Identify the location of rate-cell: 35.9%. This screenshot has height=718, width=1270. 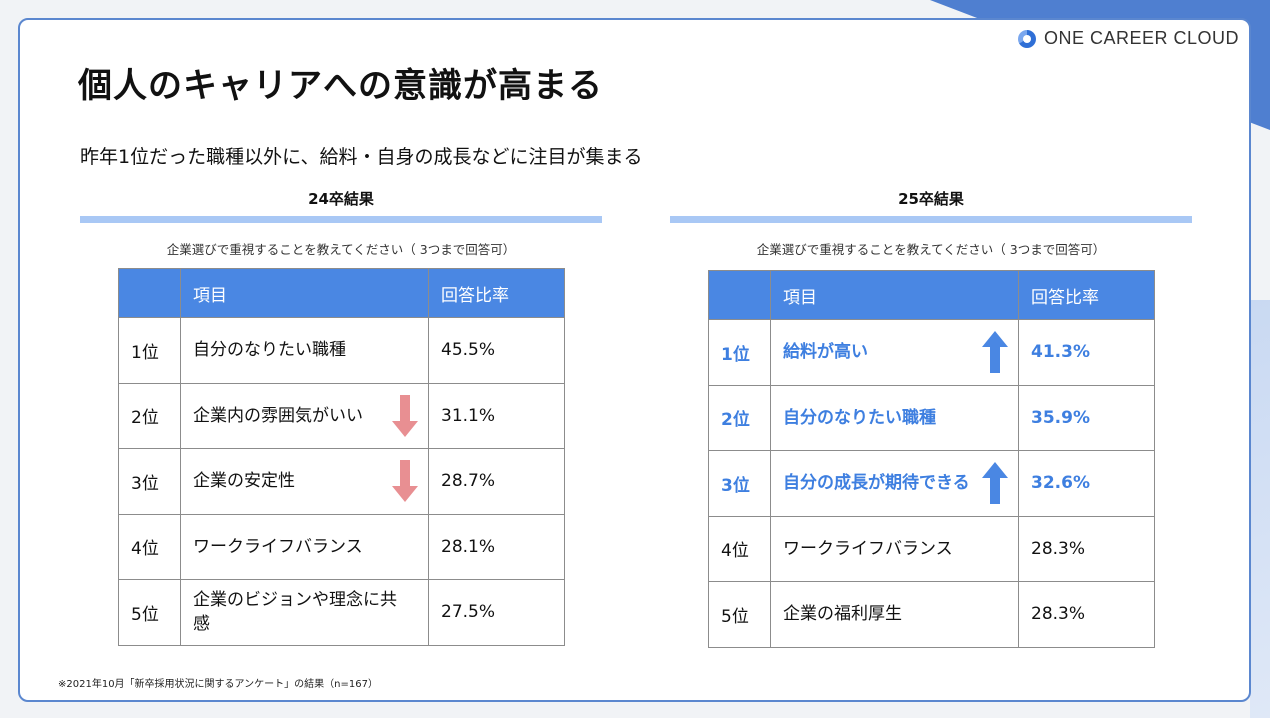
(1086, 417).